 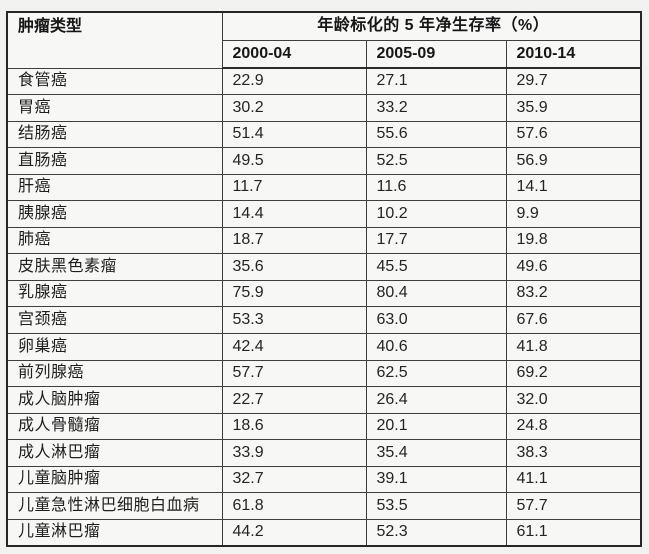 What do you see at coordinates (436, 240) in the screenshot?
I see `value-cell: 17.7` at bounding box center [436, 240].